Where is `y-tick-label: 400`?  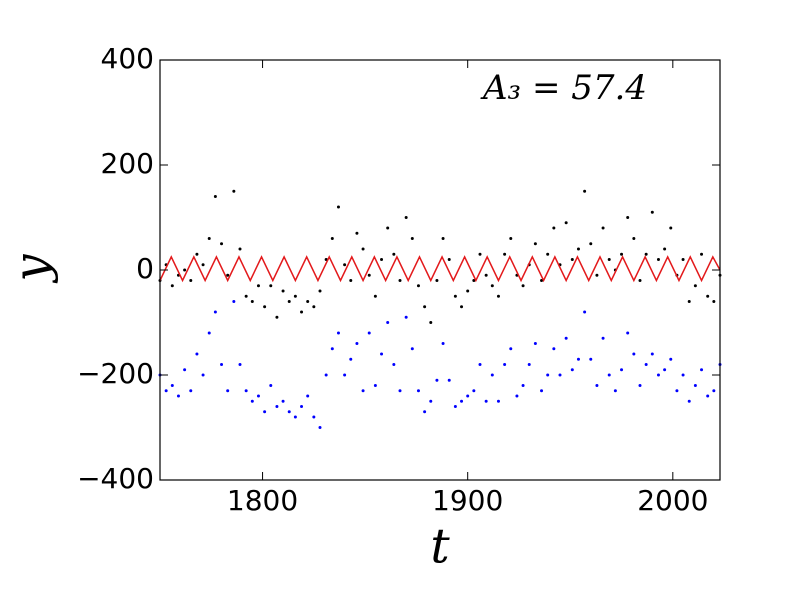 y-tick-label: 400 is located at coordinates (127, 58).